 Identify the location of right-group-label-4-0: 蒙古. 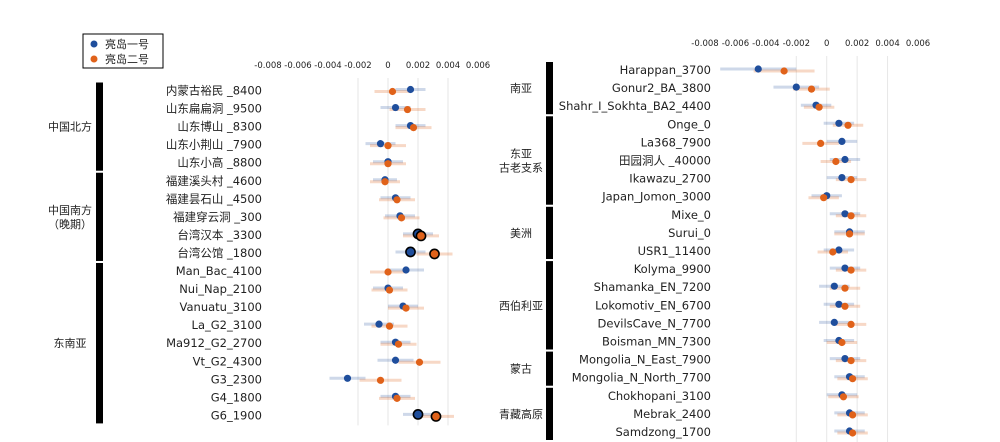
(521, 369).